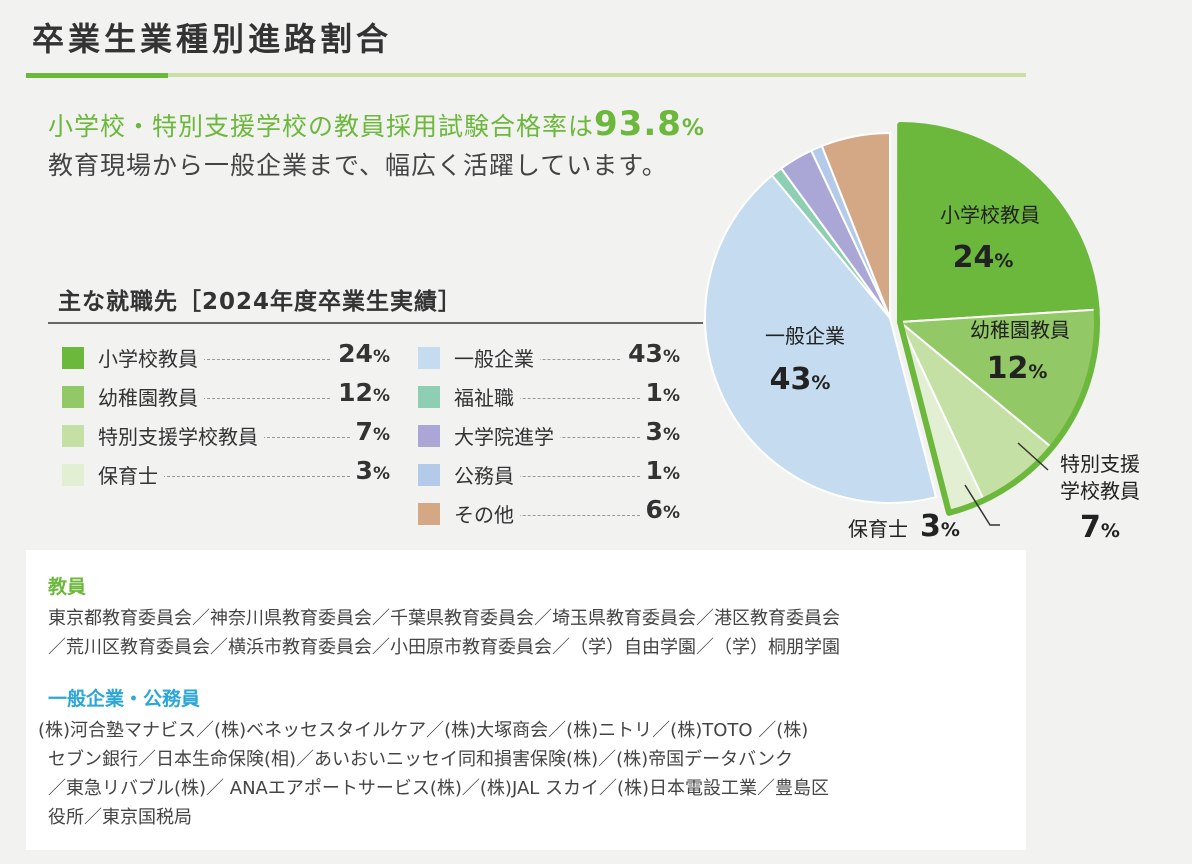  What do you see at coordinates (369, 431) in the screenshot?
I see `legend-value: 7%` at bounding box center [369, 431].